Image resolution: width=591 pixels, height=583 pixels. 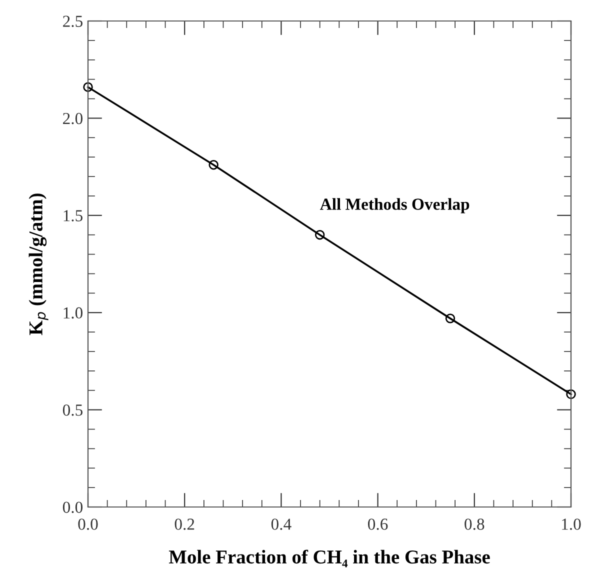 I want to click on x-tick-label: 0.4, so click(x=281, y=524).